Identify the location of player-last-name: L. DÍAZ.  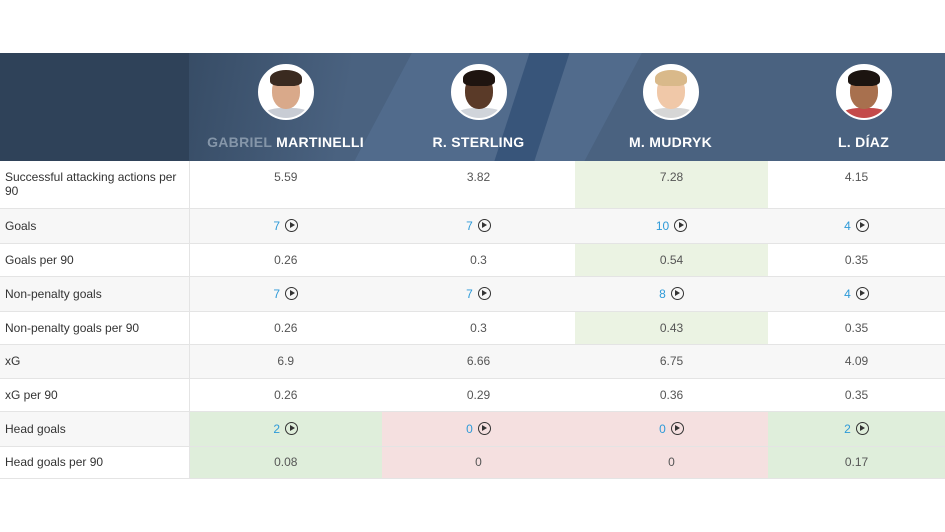
(863, 142).